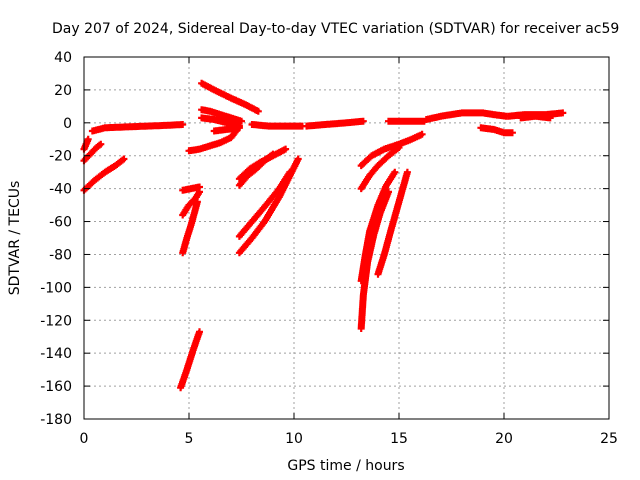 The height and width of the screenshot is (480, 640). Describe the element at coordinates (345, 466) in the screenshot. I see `x-axis-label: GPS time / hours` at that location.